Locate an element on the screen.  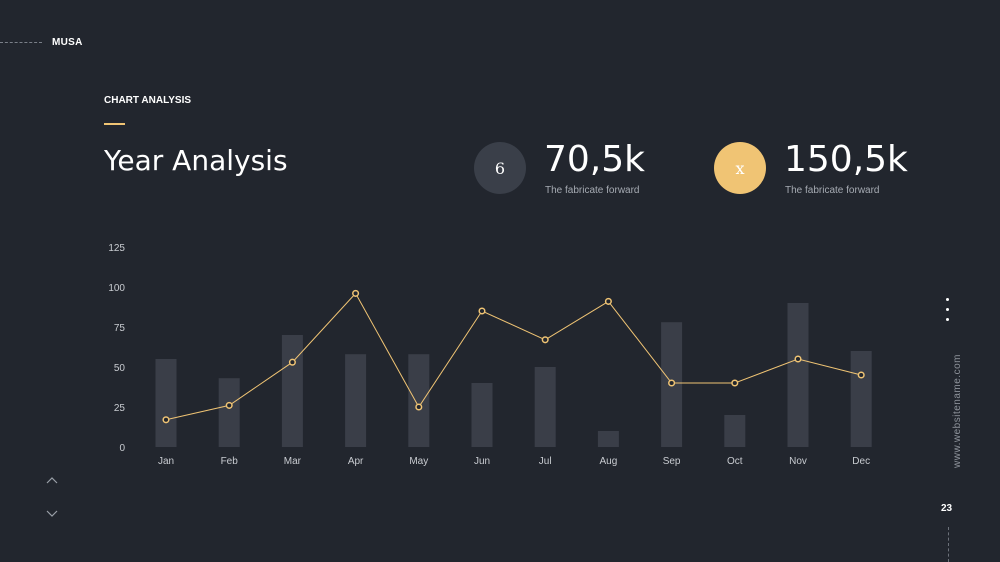
y-tick-label: 100 is located at coordinates (116, 288).